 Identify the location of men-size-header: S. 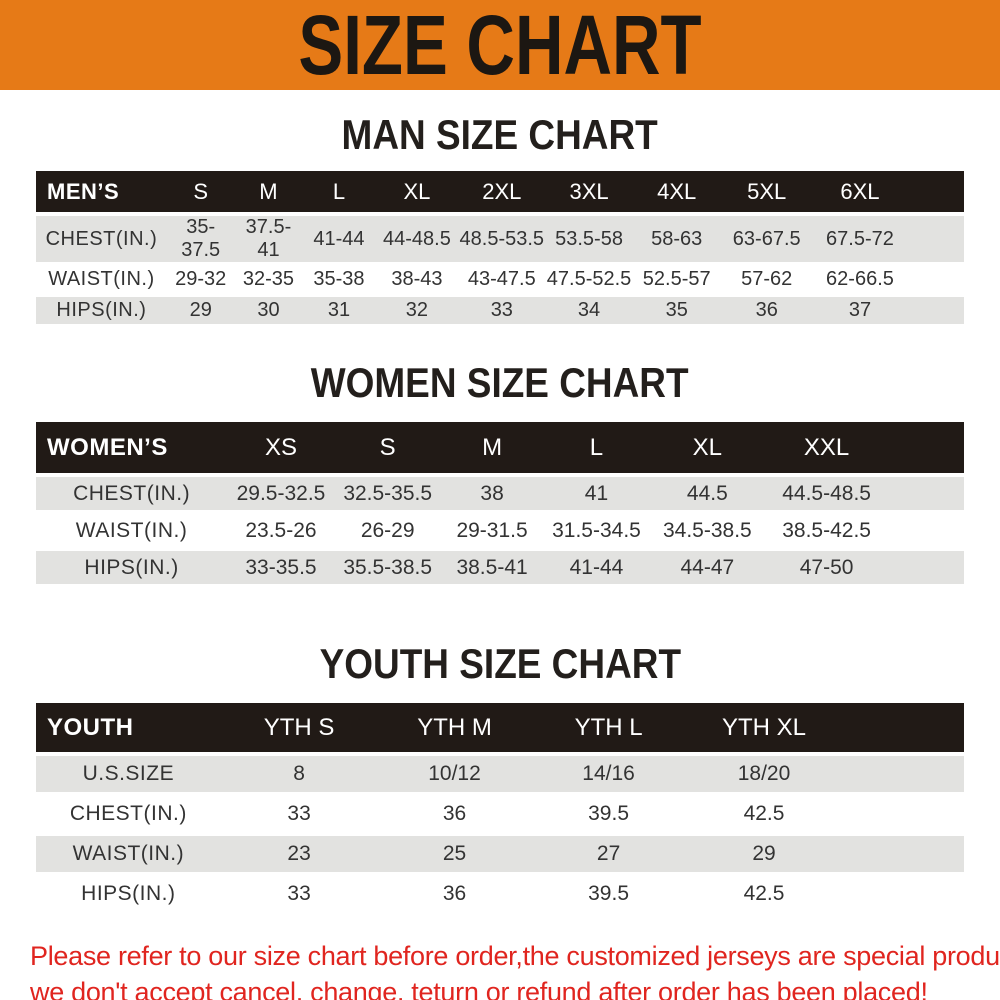
(200, 193).